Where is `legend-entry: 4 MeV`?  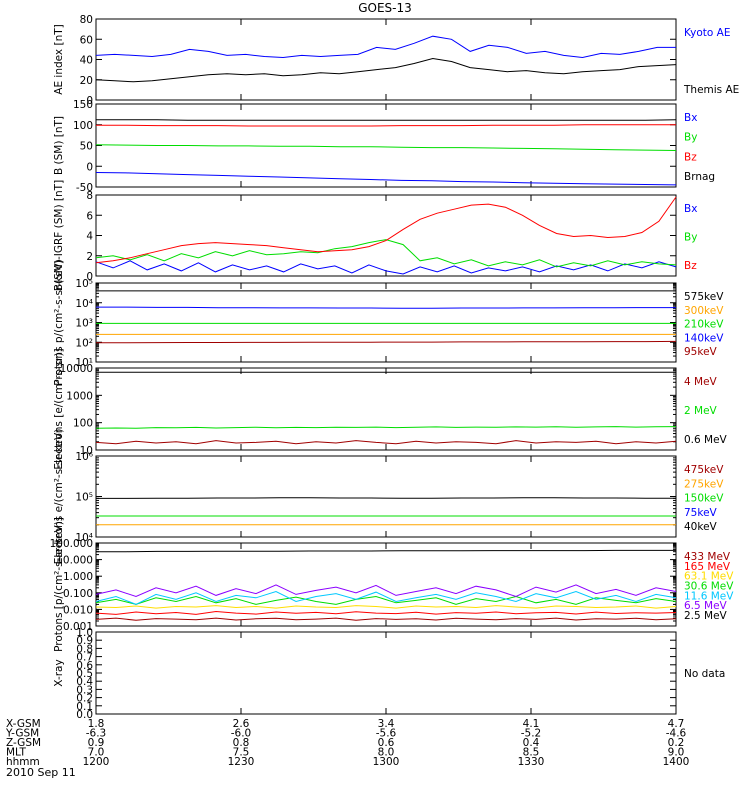 legend-entry: 4 MeV is located at coordinates (701, 382).